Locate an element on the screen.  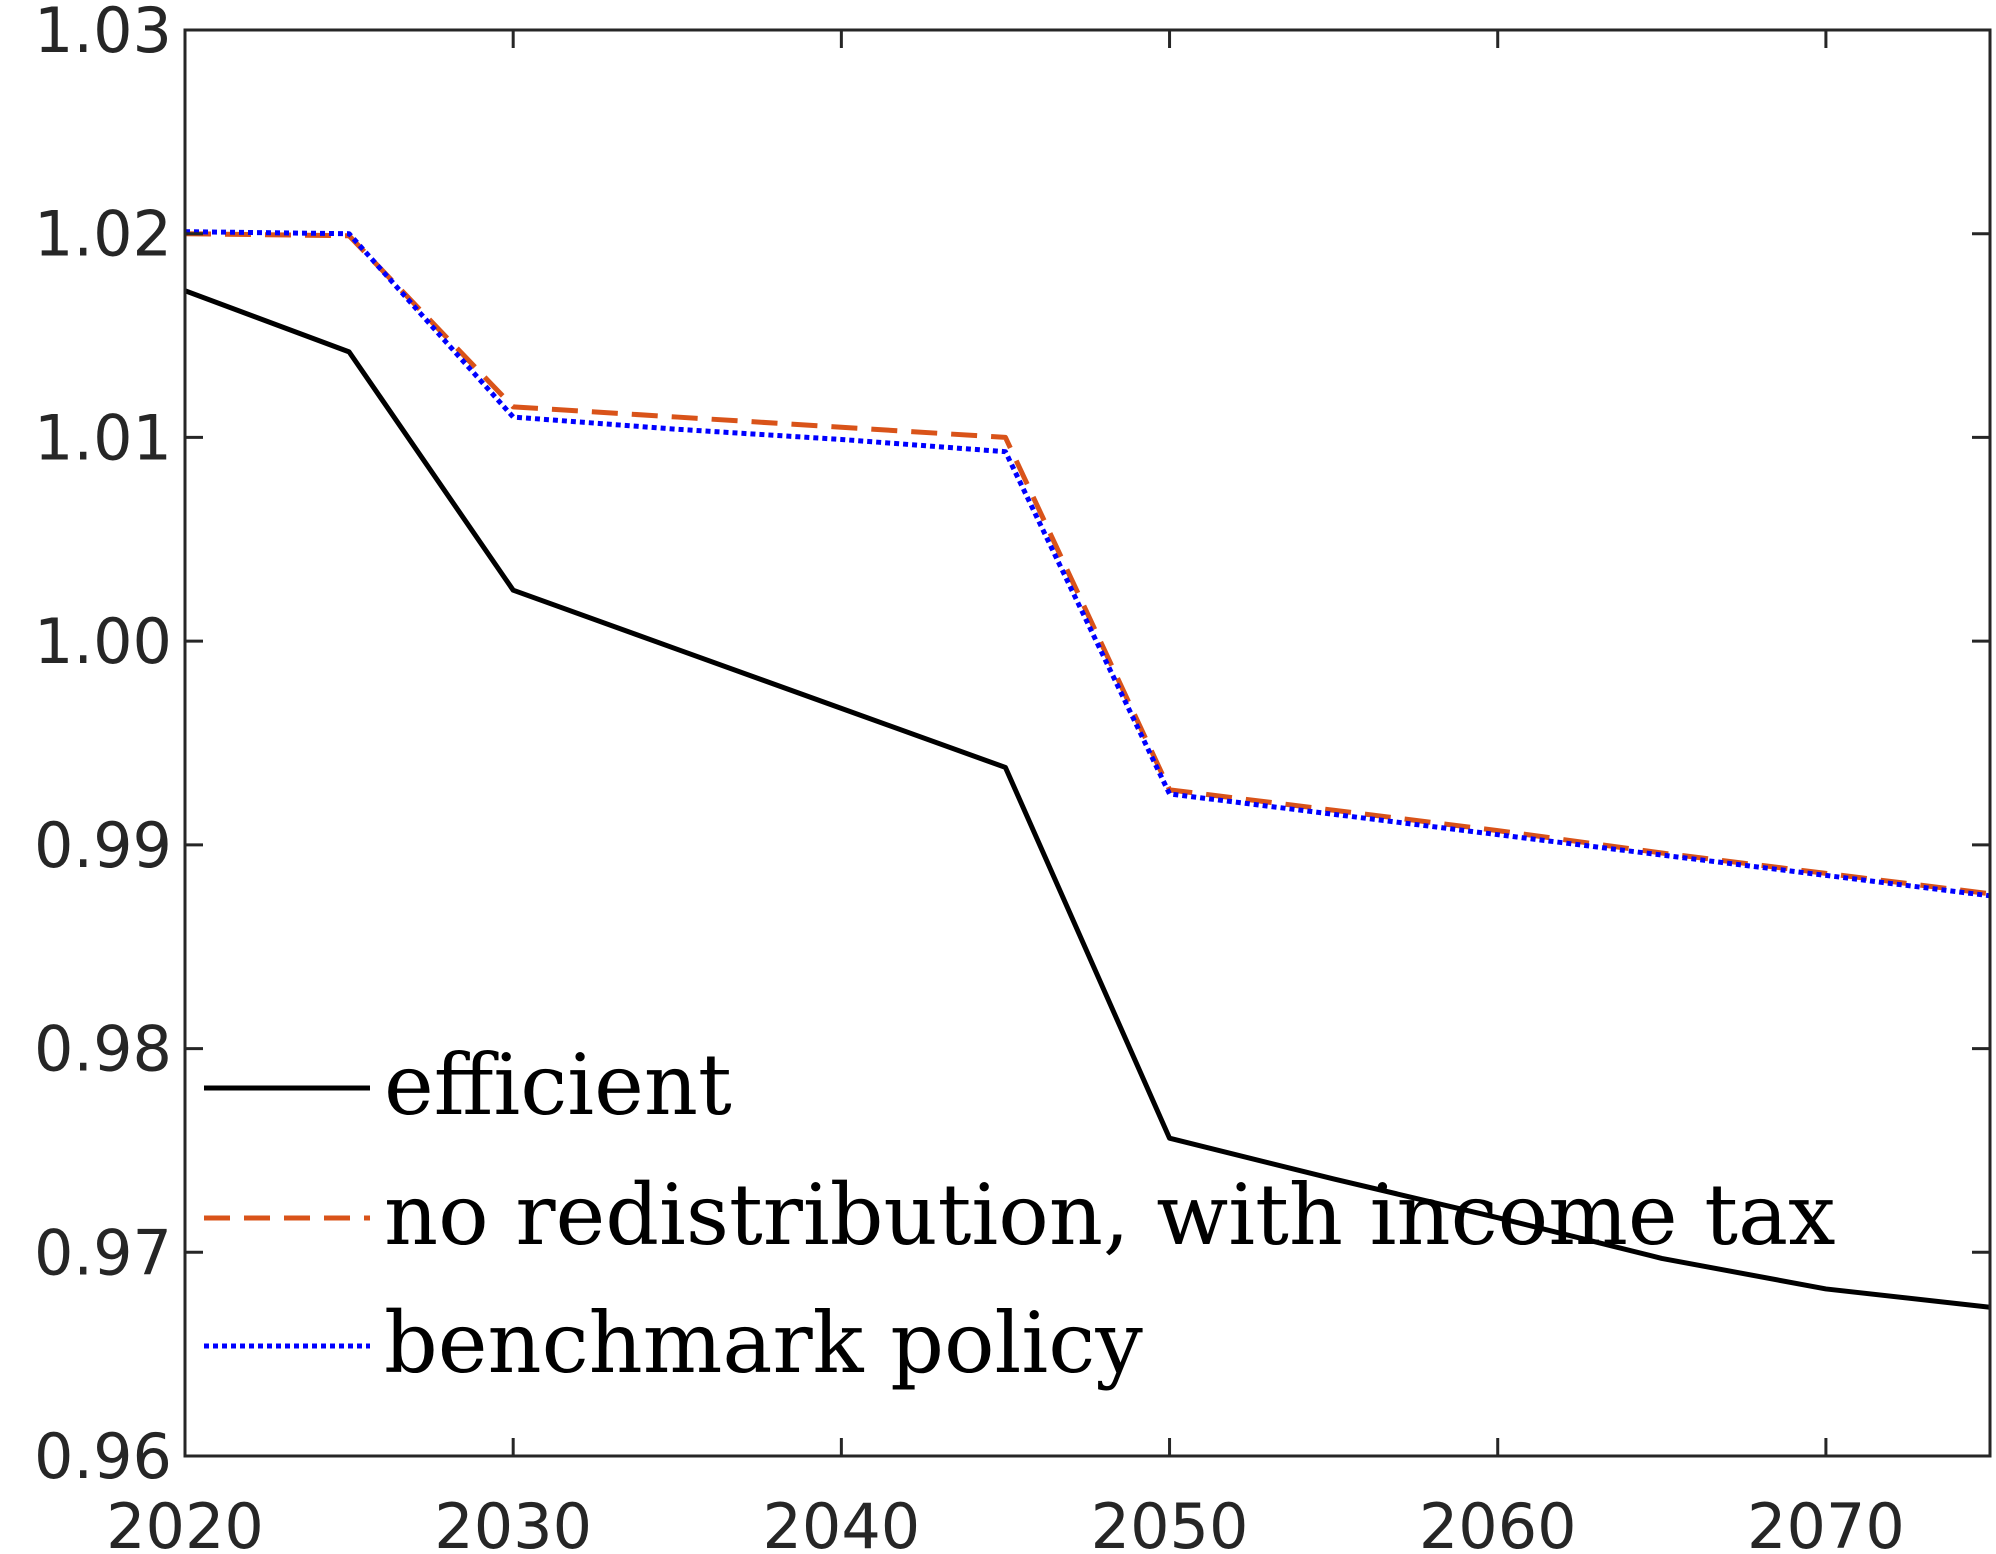
x-tick-label: 2050 is located at coordinates (1170, 1522).